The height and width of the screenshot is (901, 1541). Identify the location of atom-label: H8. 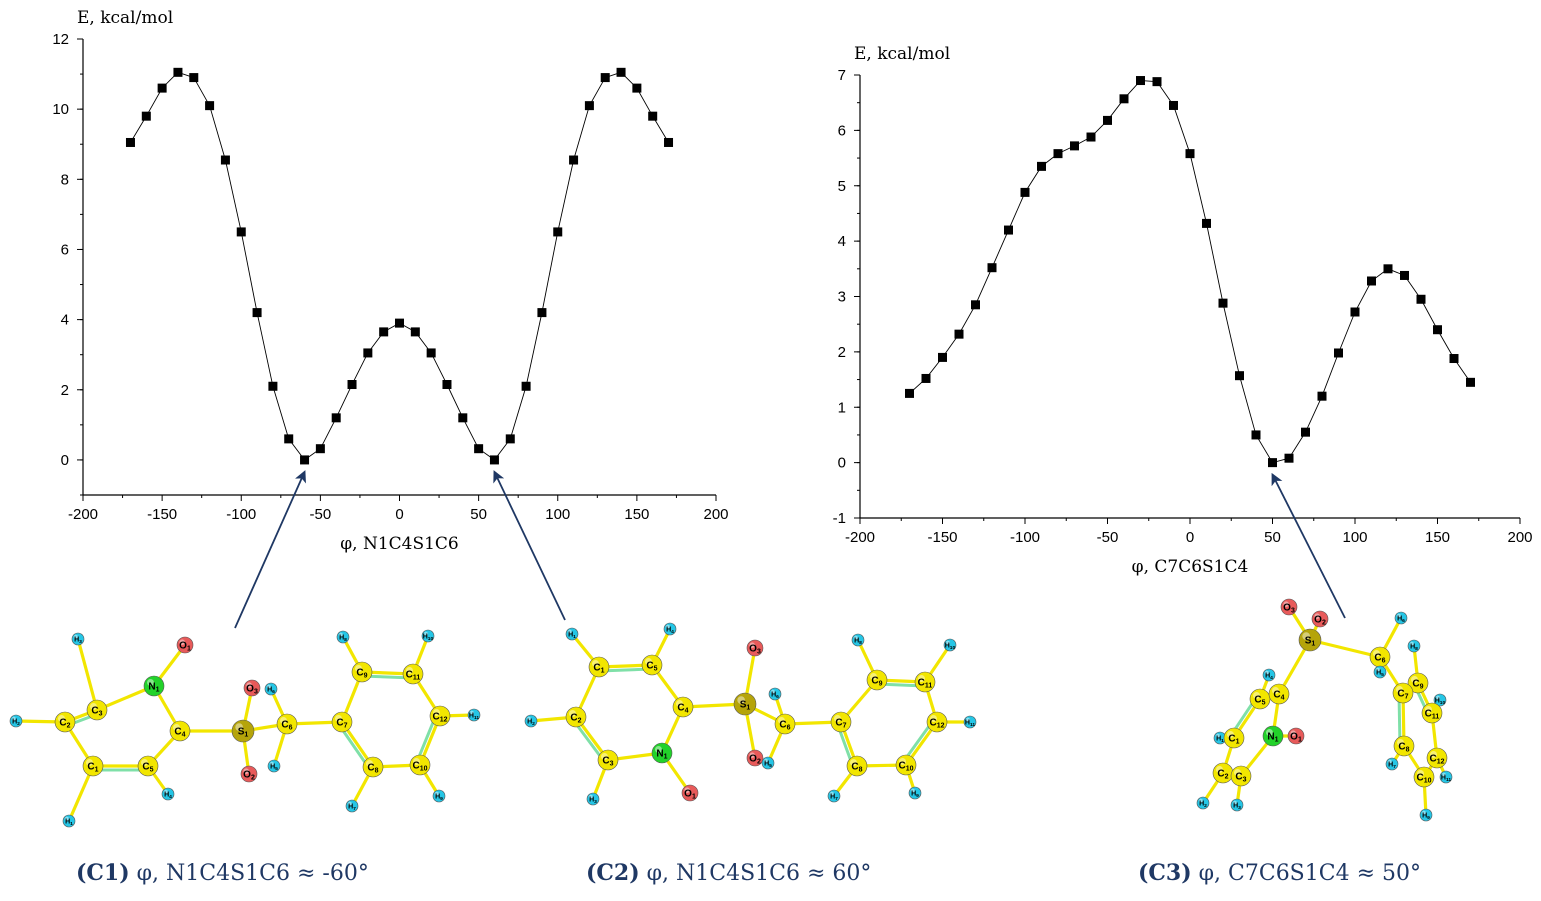
(1414, 647).